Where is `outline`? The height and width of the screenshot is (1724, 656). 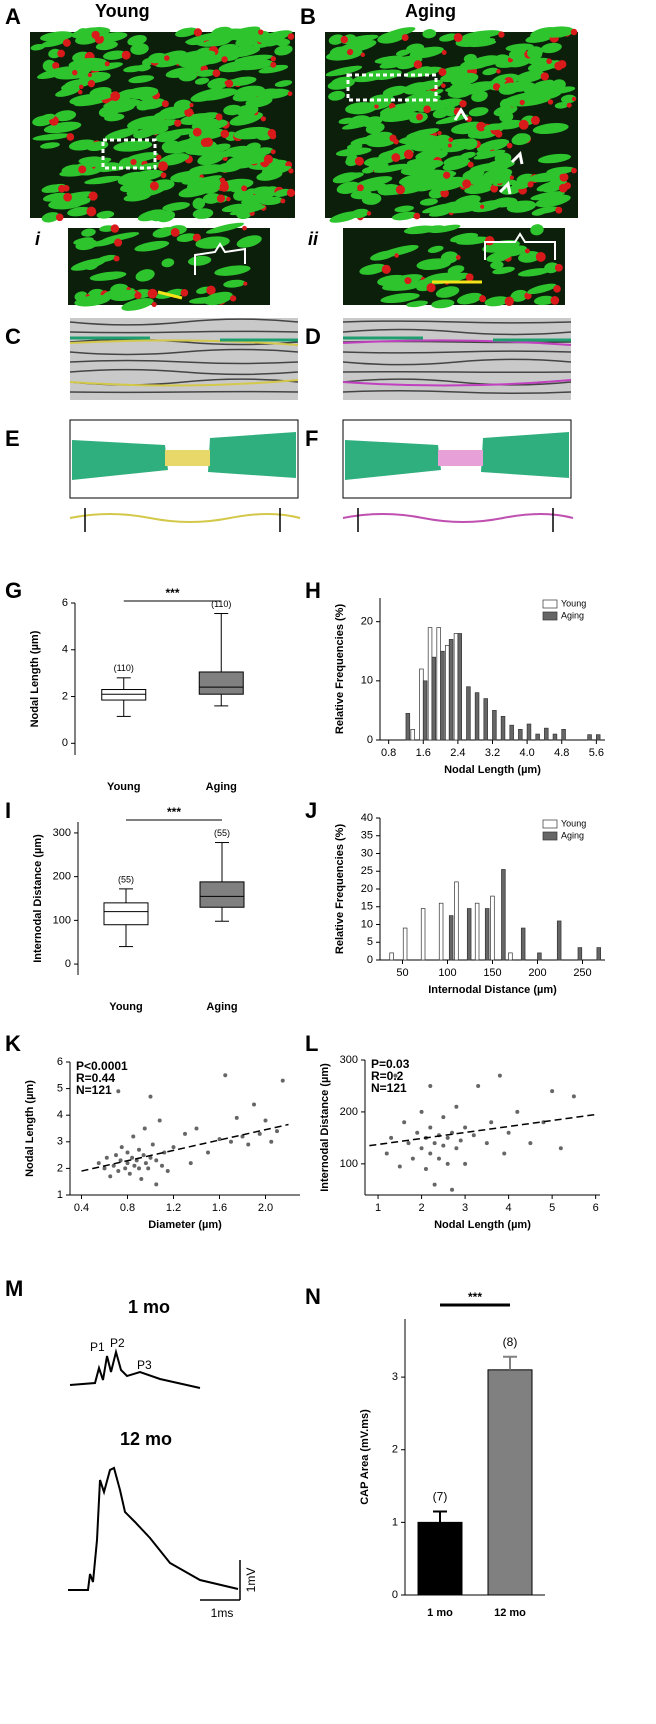
outline is located at coordinates (184, 339).